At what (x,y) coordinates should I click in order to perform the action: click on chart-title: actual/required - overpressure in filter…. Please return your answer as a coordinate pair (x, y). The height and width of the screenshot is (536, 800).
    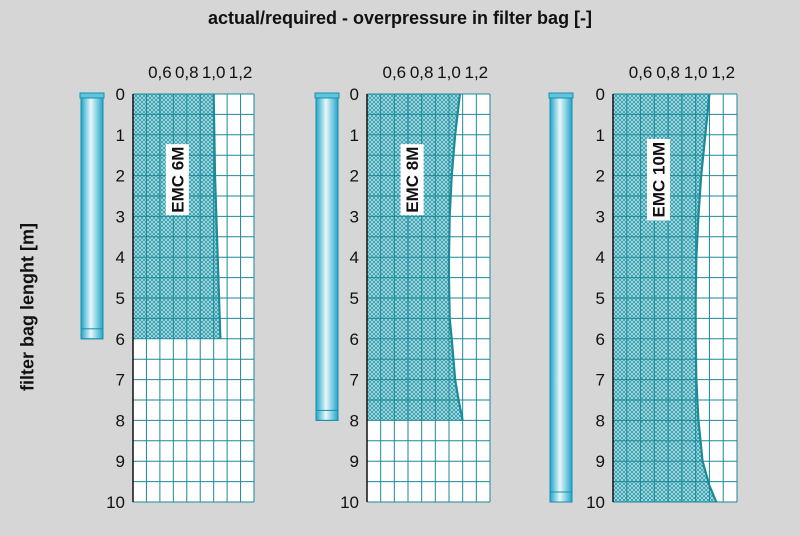
    Looking at the image, I should click on (400, 18).